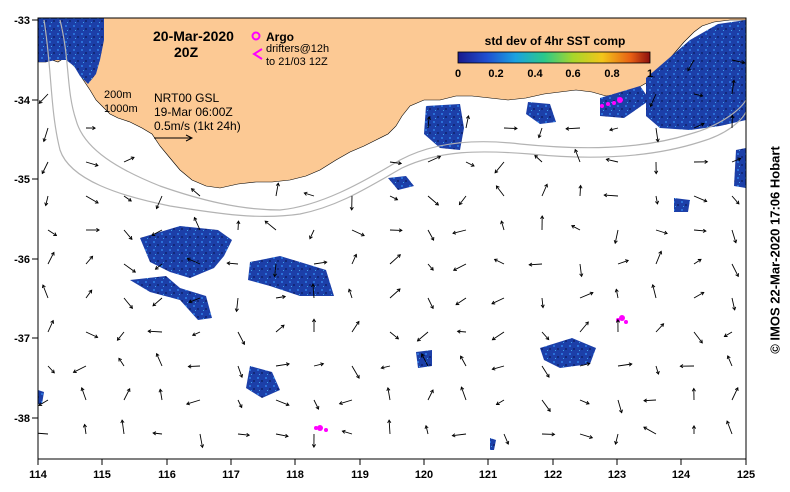 This screenshot has width=790, height=492. I want to click on drifter-legend-icon, so click(257, 54).